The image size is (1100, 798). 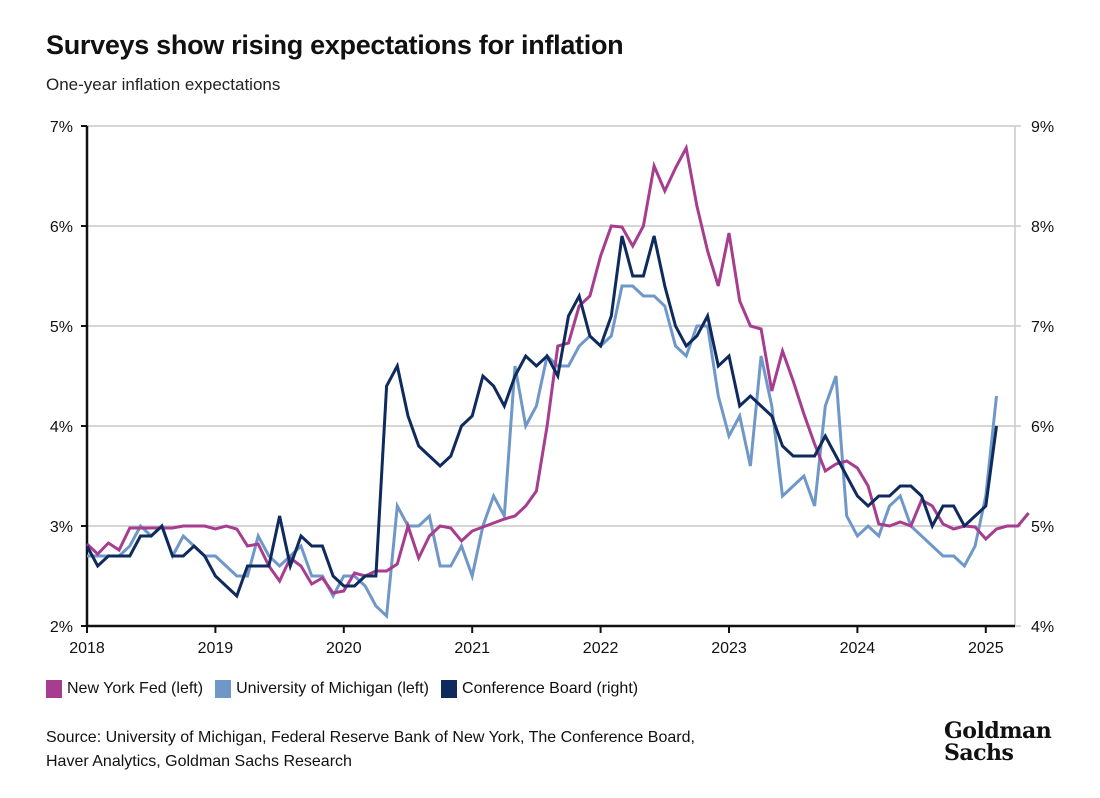 What do you see at coordinates (61, 427) in the screenshot?
I see `y-left-tick-label: 4%` at bounding box center [61, 427].